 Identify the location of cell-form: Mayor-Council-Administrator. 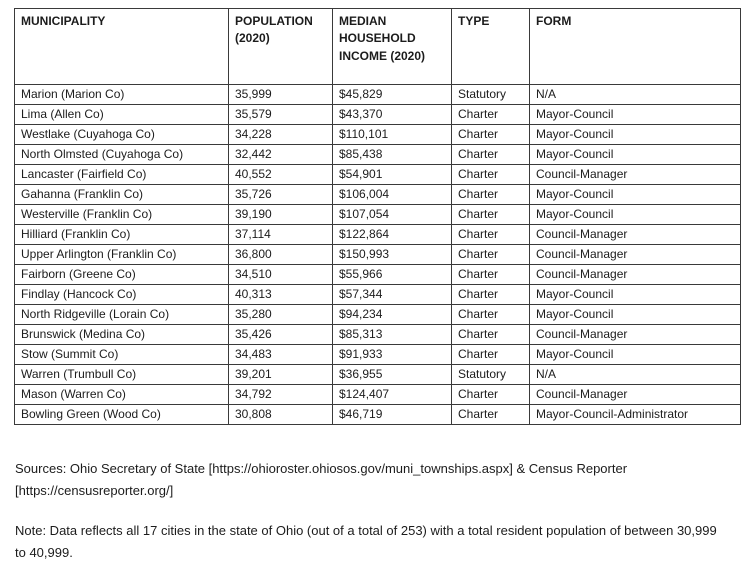
(635, 414).